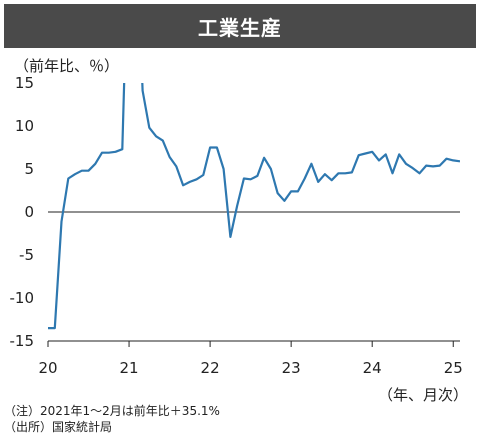 The height and width of the screenshot is (435, 480). I want to click on y-axis-unit-label: （前年比、％）, so click(67, 66).